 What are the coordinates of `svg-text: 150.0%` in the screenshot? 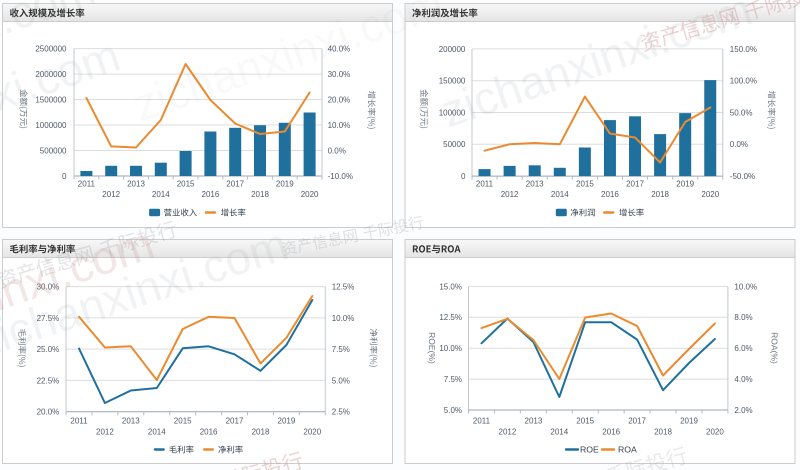 It's located at (743, 49).